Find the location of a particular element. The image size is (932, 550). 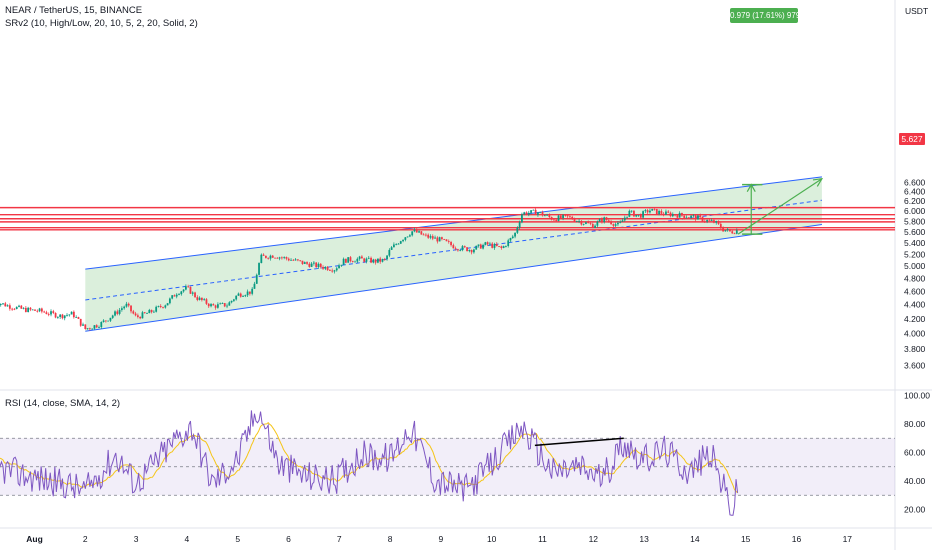

price-tick-label: 4.400 is located at coordinates (915, 305).